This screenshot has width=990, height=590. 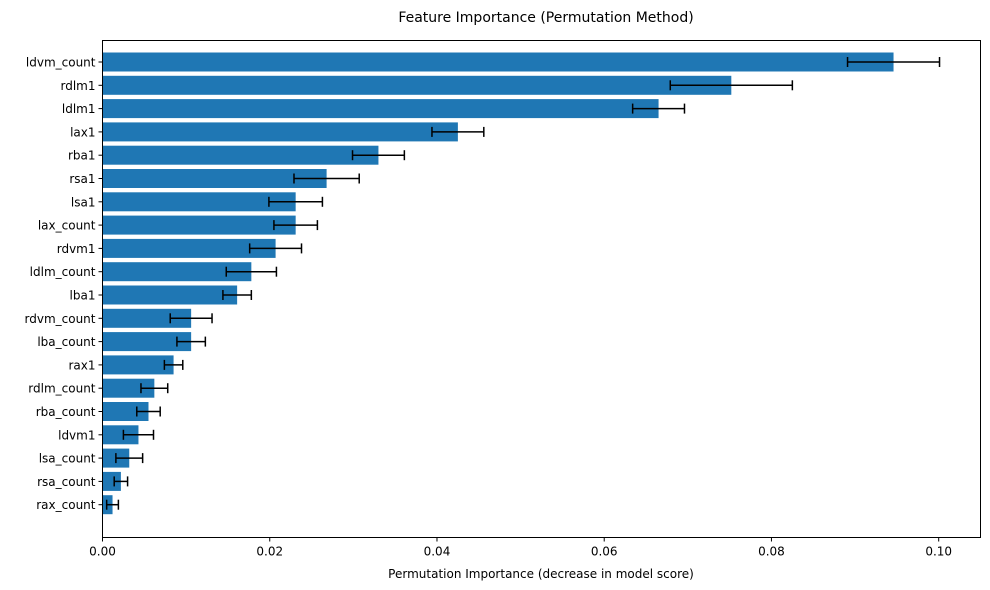 What do you see at coordinates (76, 249) in the screenshot?
I see `y-tick-label: rdvm1` at bounding box center [76, 249].